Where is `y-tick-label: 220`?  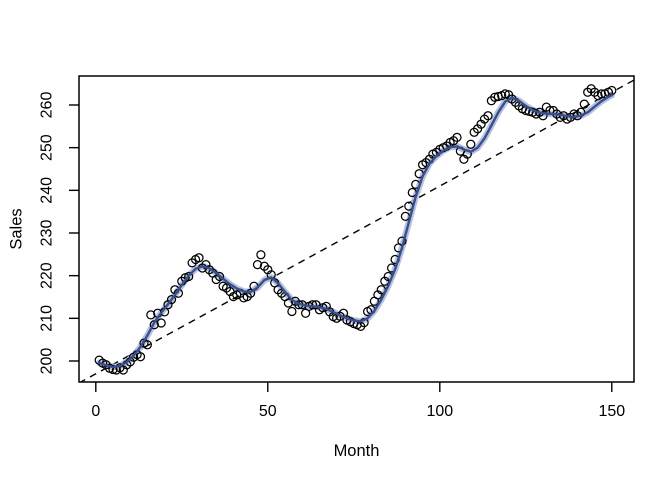
y-tick-label: 220 is located at coordinates (47, 275).